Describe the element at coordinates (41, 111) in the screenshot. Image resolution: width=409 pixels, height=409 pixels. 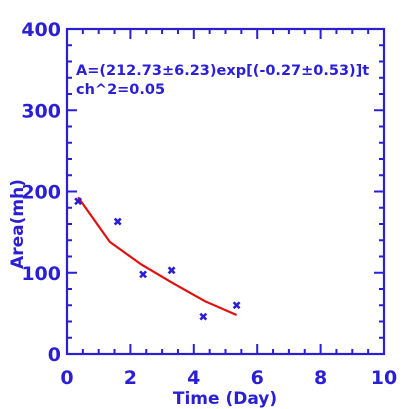
I see `y-tick-label: 300` at that location.